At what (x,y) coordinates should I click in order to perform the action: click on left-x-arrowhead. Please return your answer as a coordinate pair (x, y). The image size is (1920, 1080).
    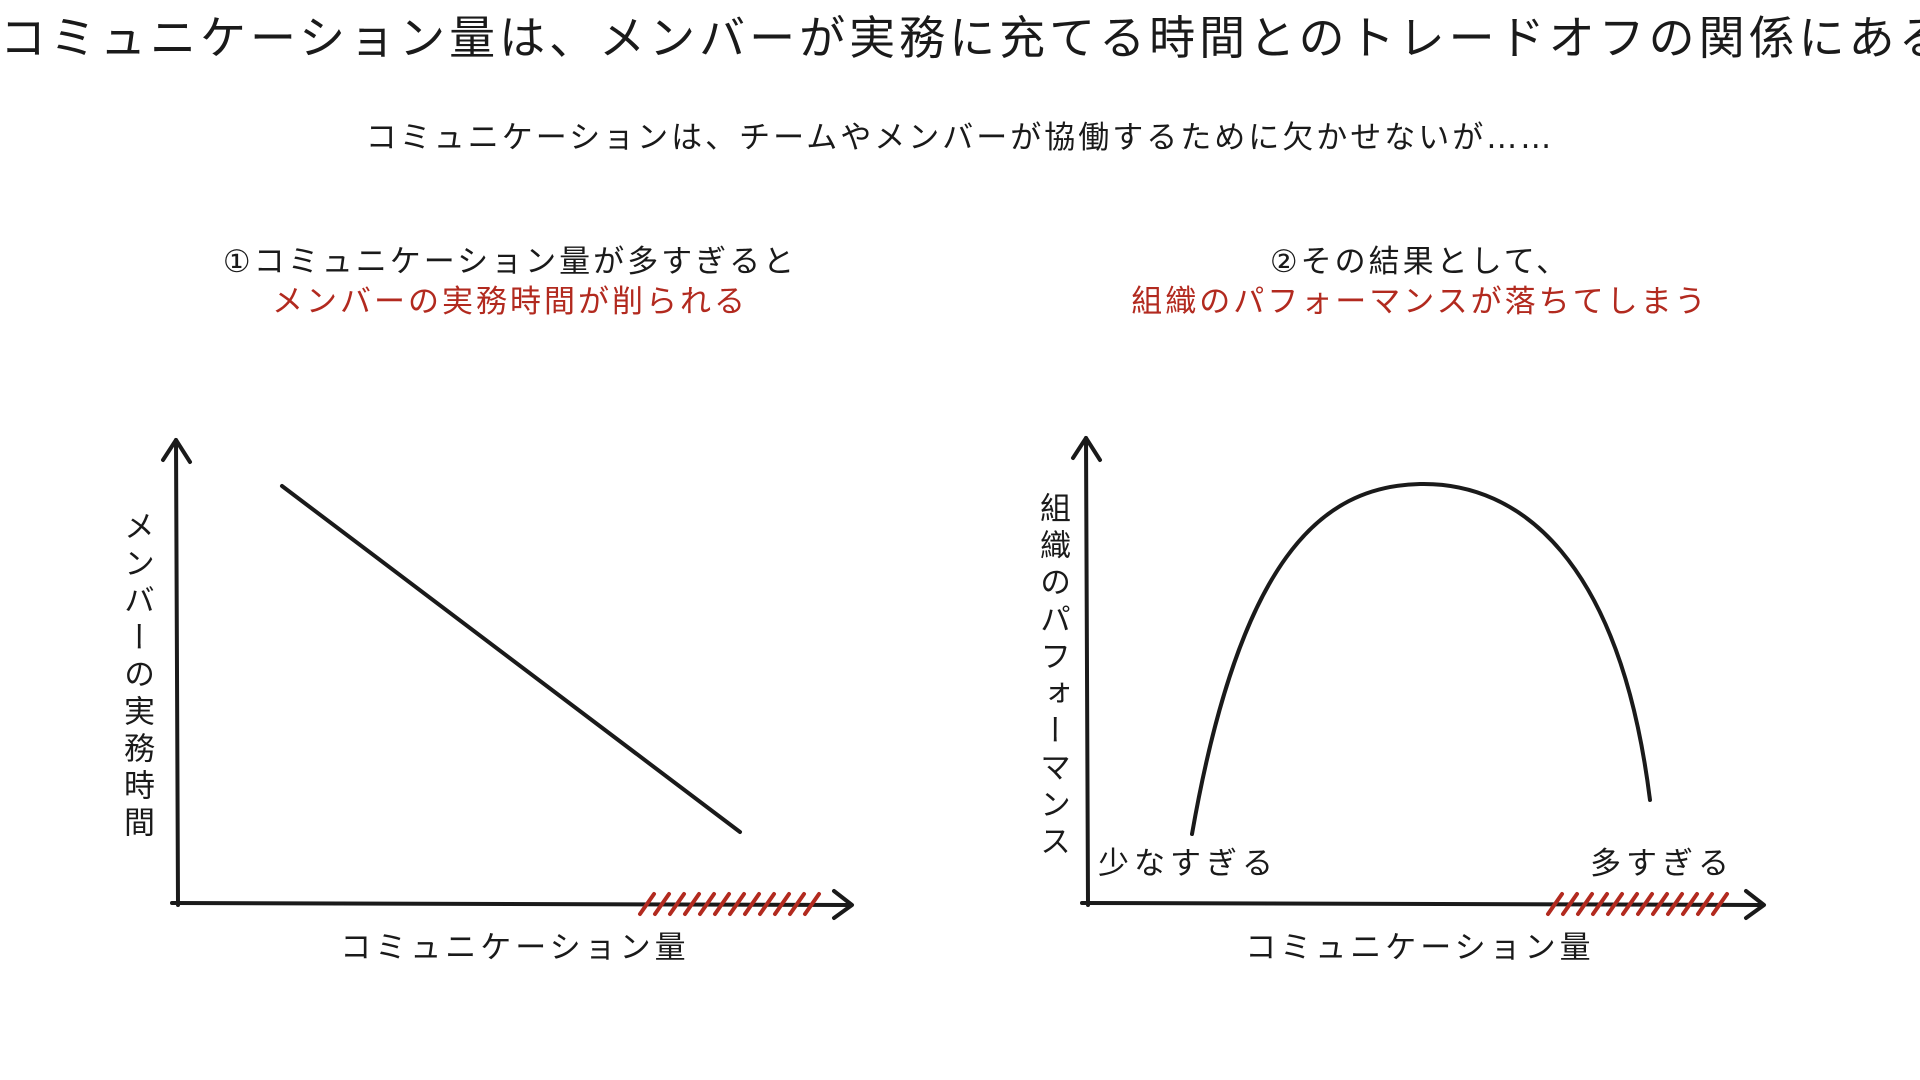
    Looking at the image, I should click on (843, 904).